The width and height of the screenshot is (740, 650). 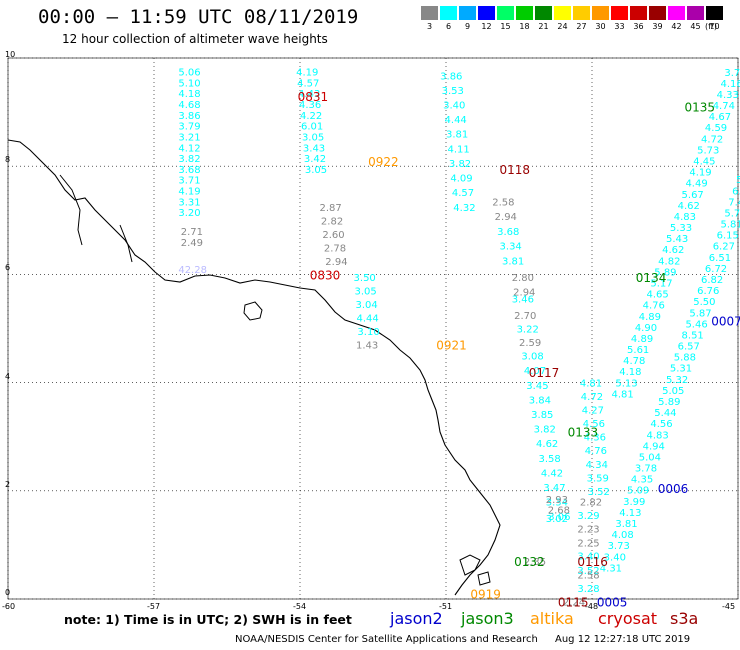 I want to click on footer-timestamp: Aug 12 12:27:18 UTC 2019, so click(x=623, y=639).